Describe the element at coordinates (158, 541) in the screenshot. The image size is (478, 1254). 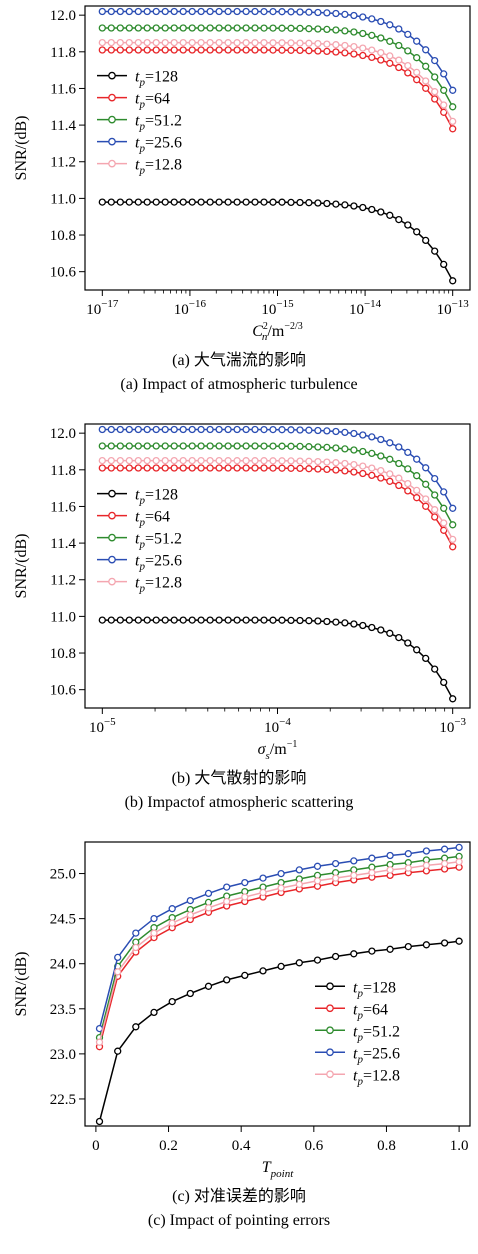
I see `legend-label: tp=51.2` at that location.